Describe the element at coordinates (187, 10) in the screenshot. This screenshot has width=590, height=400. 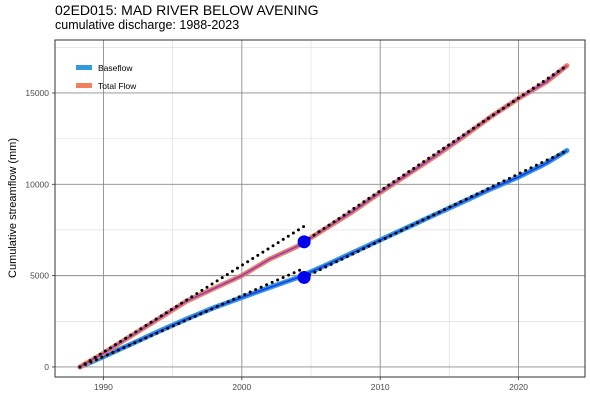
I see `chart-title: 02ED015: MAD RIVER BELOW AVENING` at that location.